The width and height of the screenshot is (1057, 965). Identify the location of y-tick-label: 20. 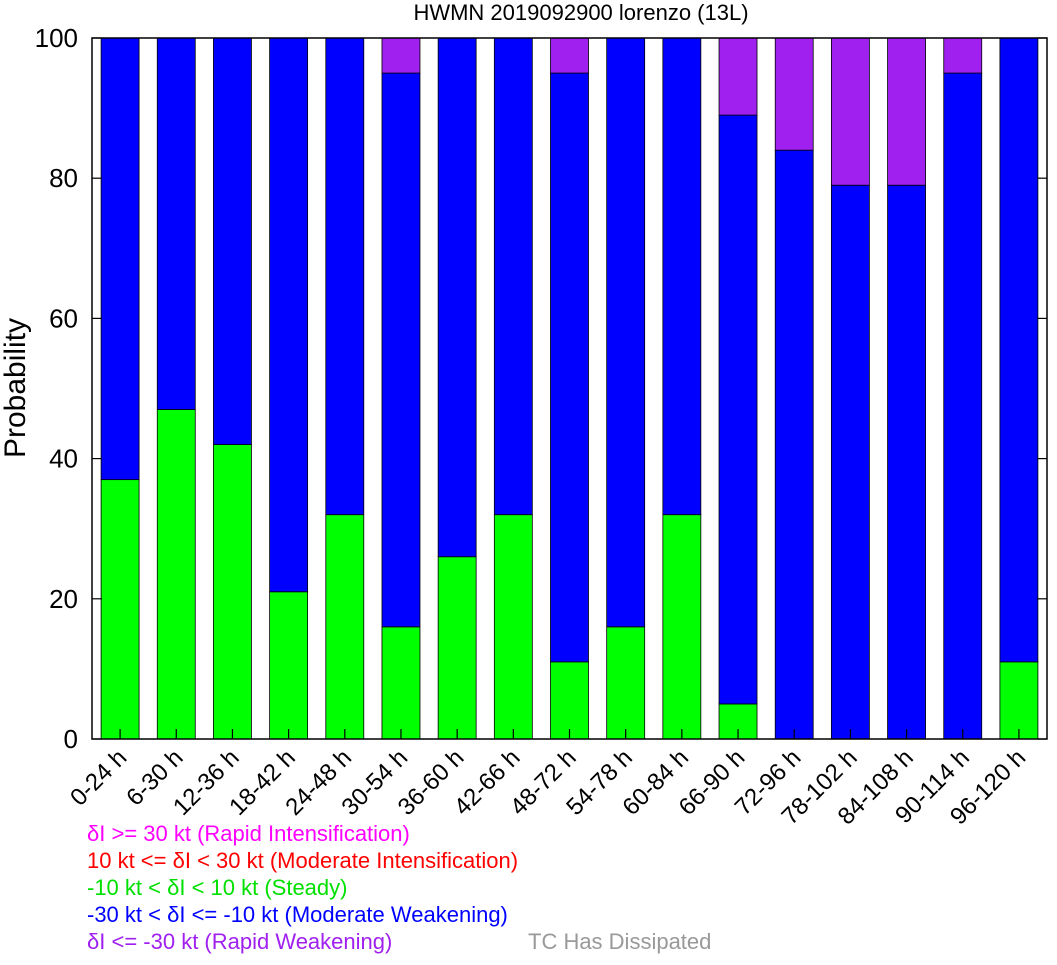
(63, 599).